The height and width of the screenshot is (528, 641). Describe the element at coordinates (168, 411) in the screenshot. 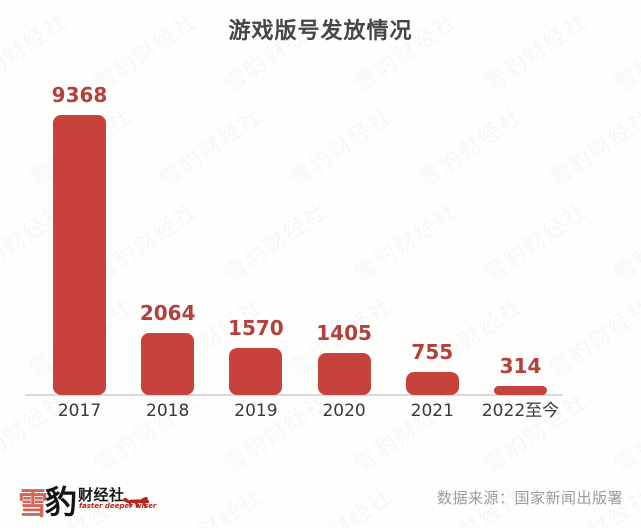

I see `x-axis-tick-label: 2018` at that location.